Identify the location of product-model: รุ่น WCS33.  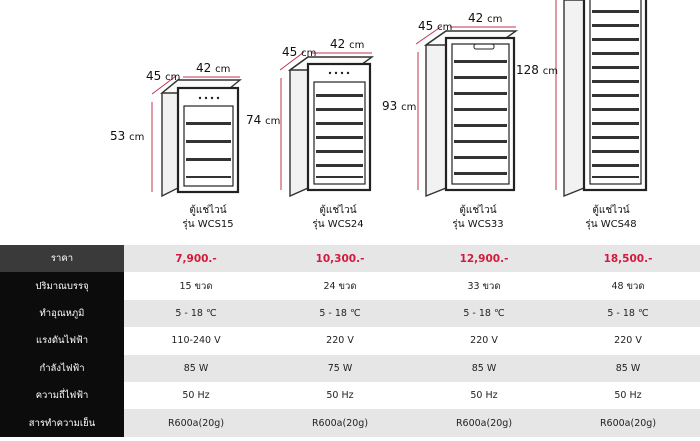
(477, 224).